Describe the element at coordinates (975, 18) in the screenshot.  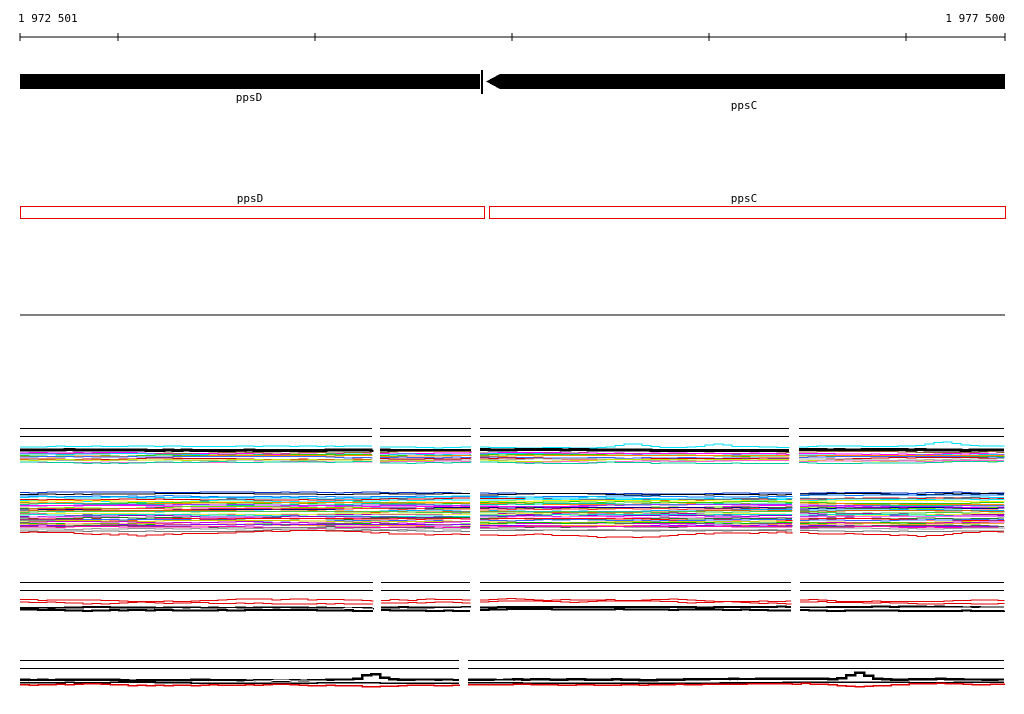
I see `ruler-end-label: 1 977 500` at that location.